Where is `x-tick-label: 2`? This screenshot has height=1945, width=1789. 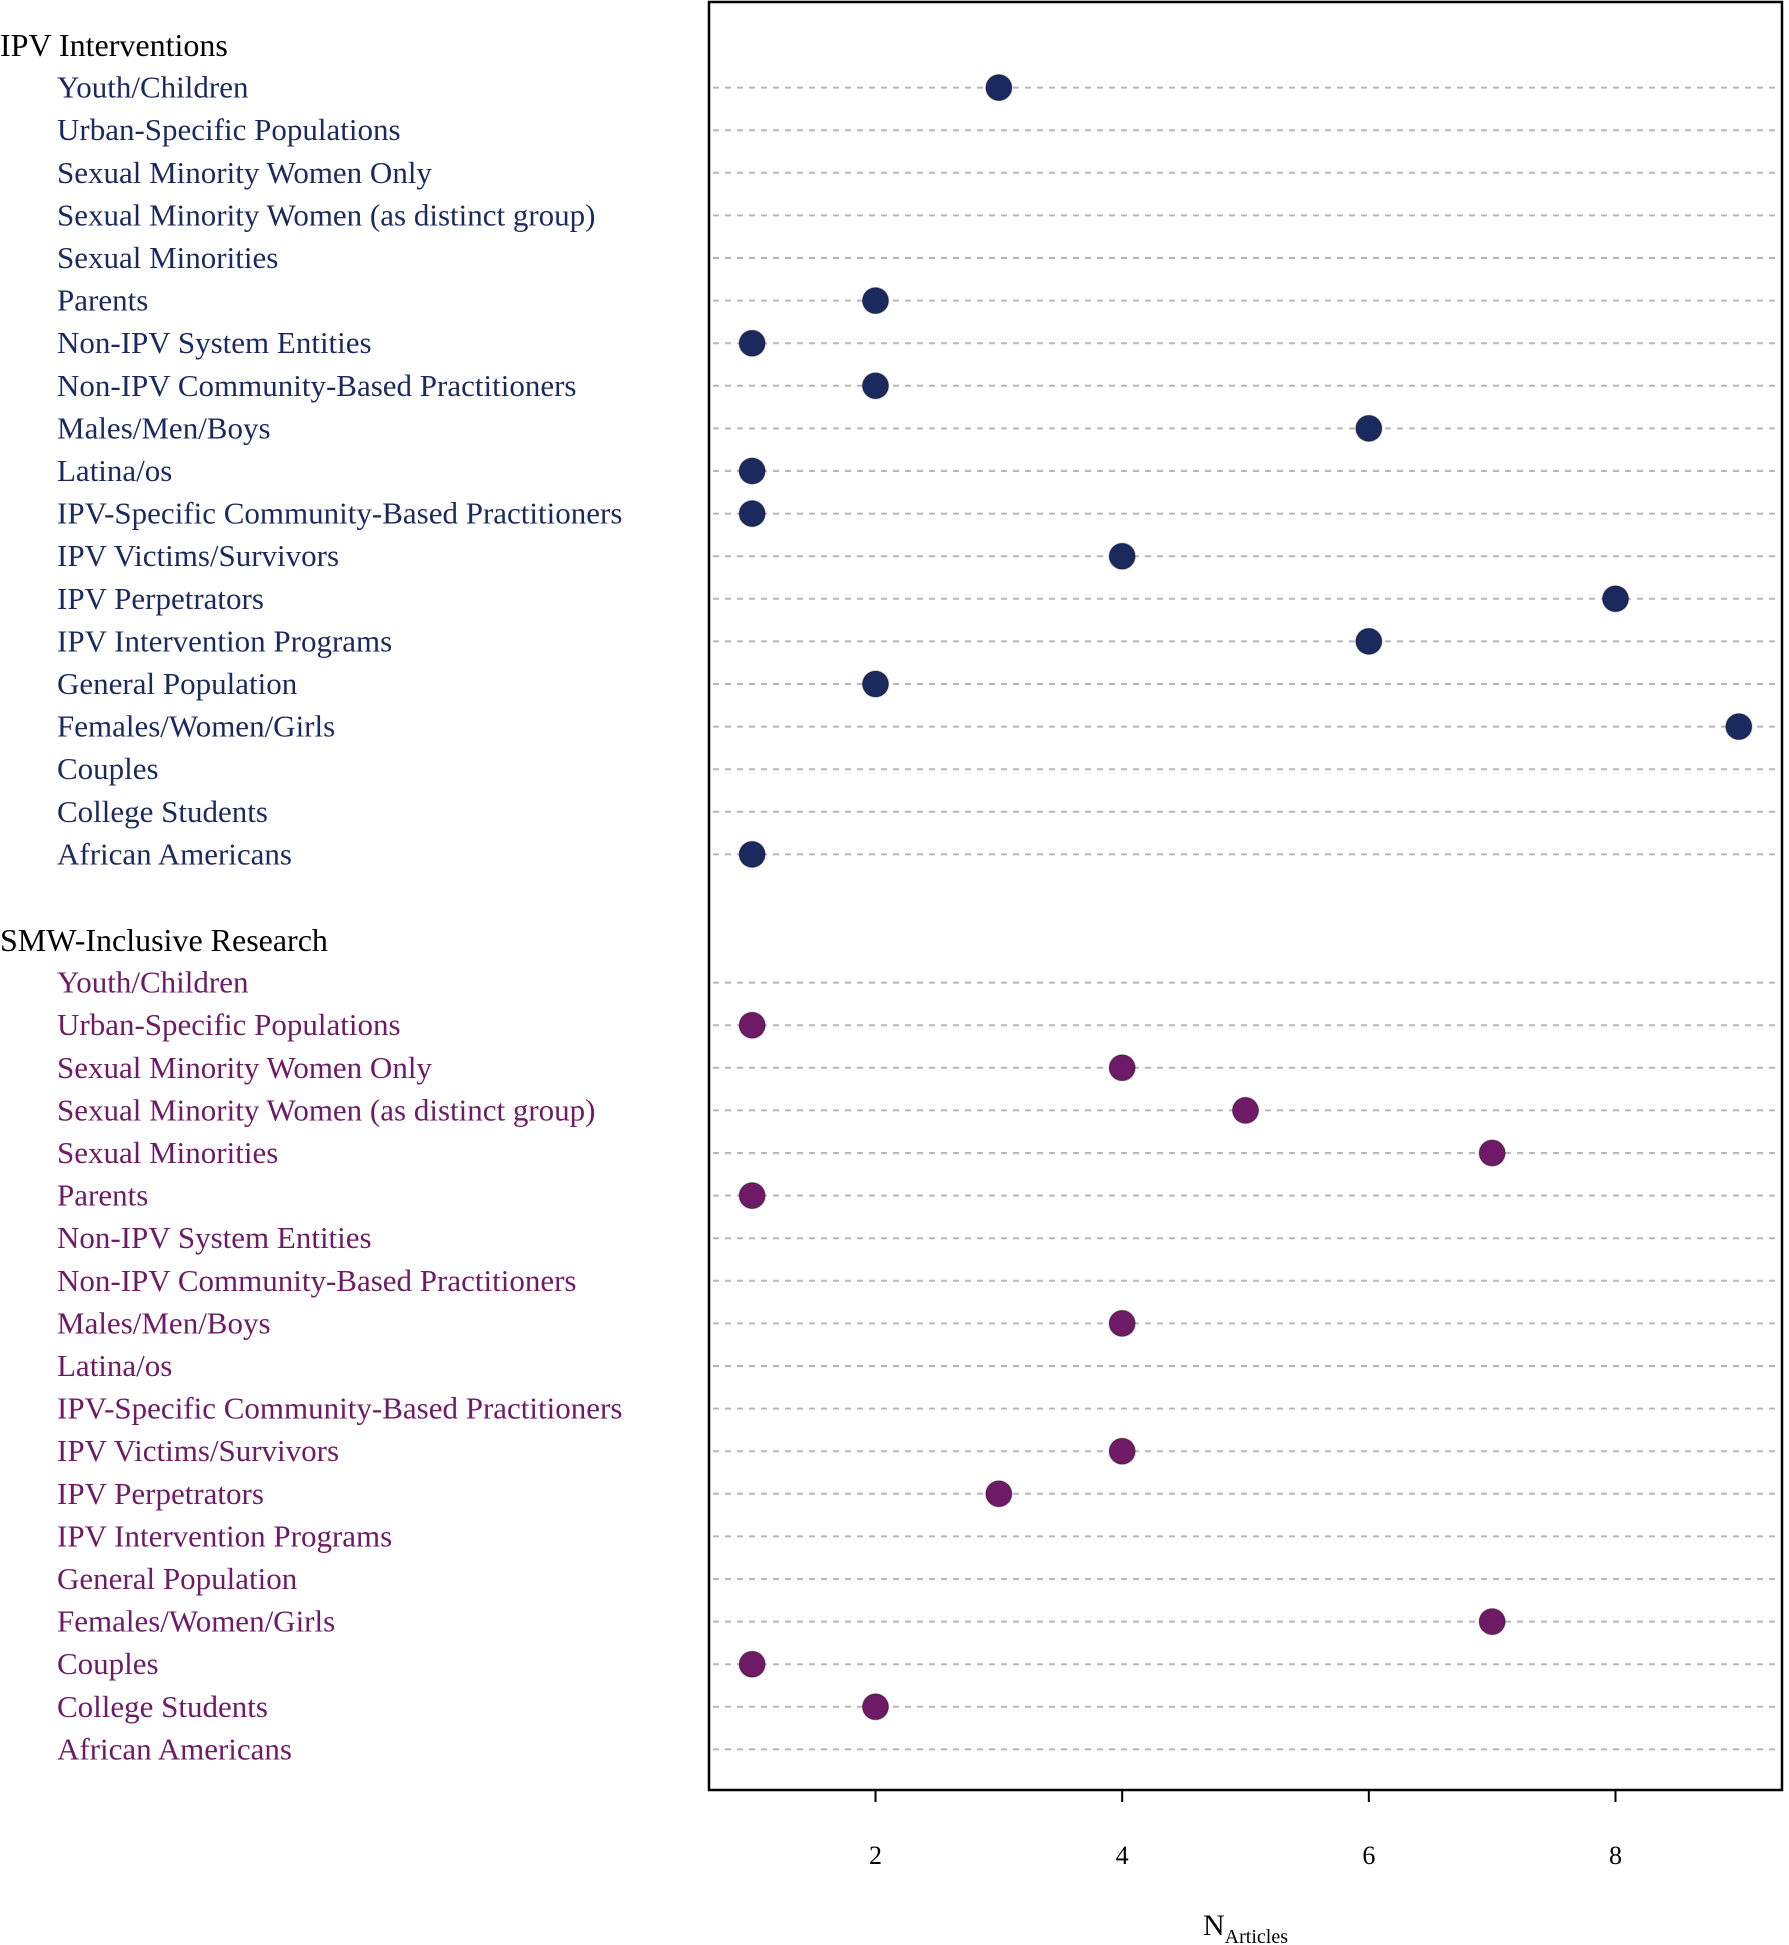 x-tick-label: 2 is located at coordinates (875, 1855).